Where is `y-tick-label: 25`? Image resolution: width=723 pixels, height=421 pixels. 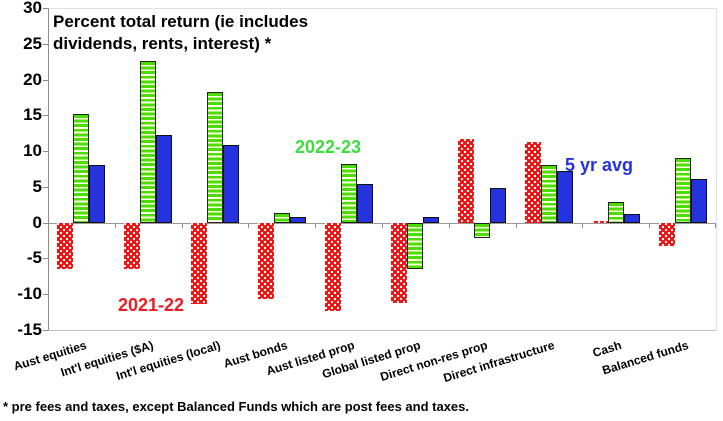
y-tick-label: 25 is located at coordinates (32, 43).